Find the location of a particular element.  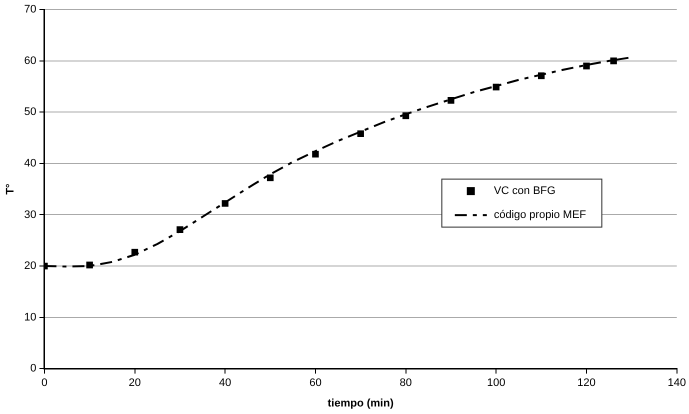

y-tick-label: 70 is located at coordinates (30, 10).